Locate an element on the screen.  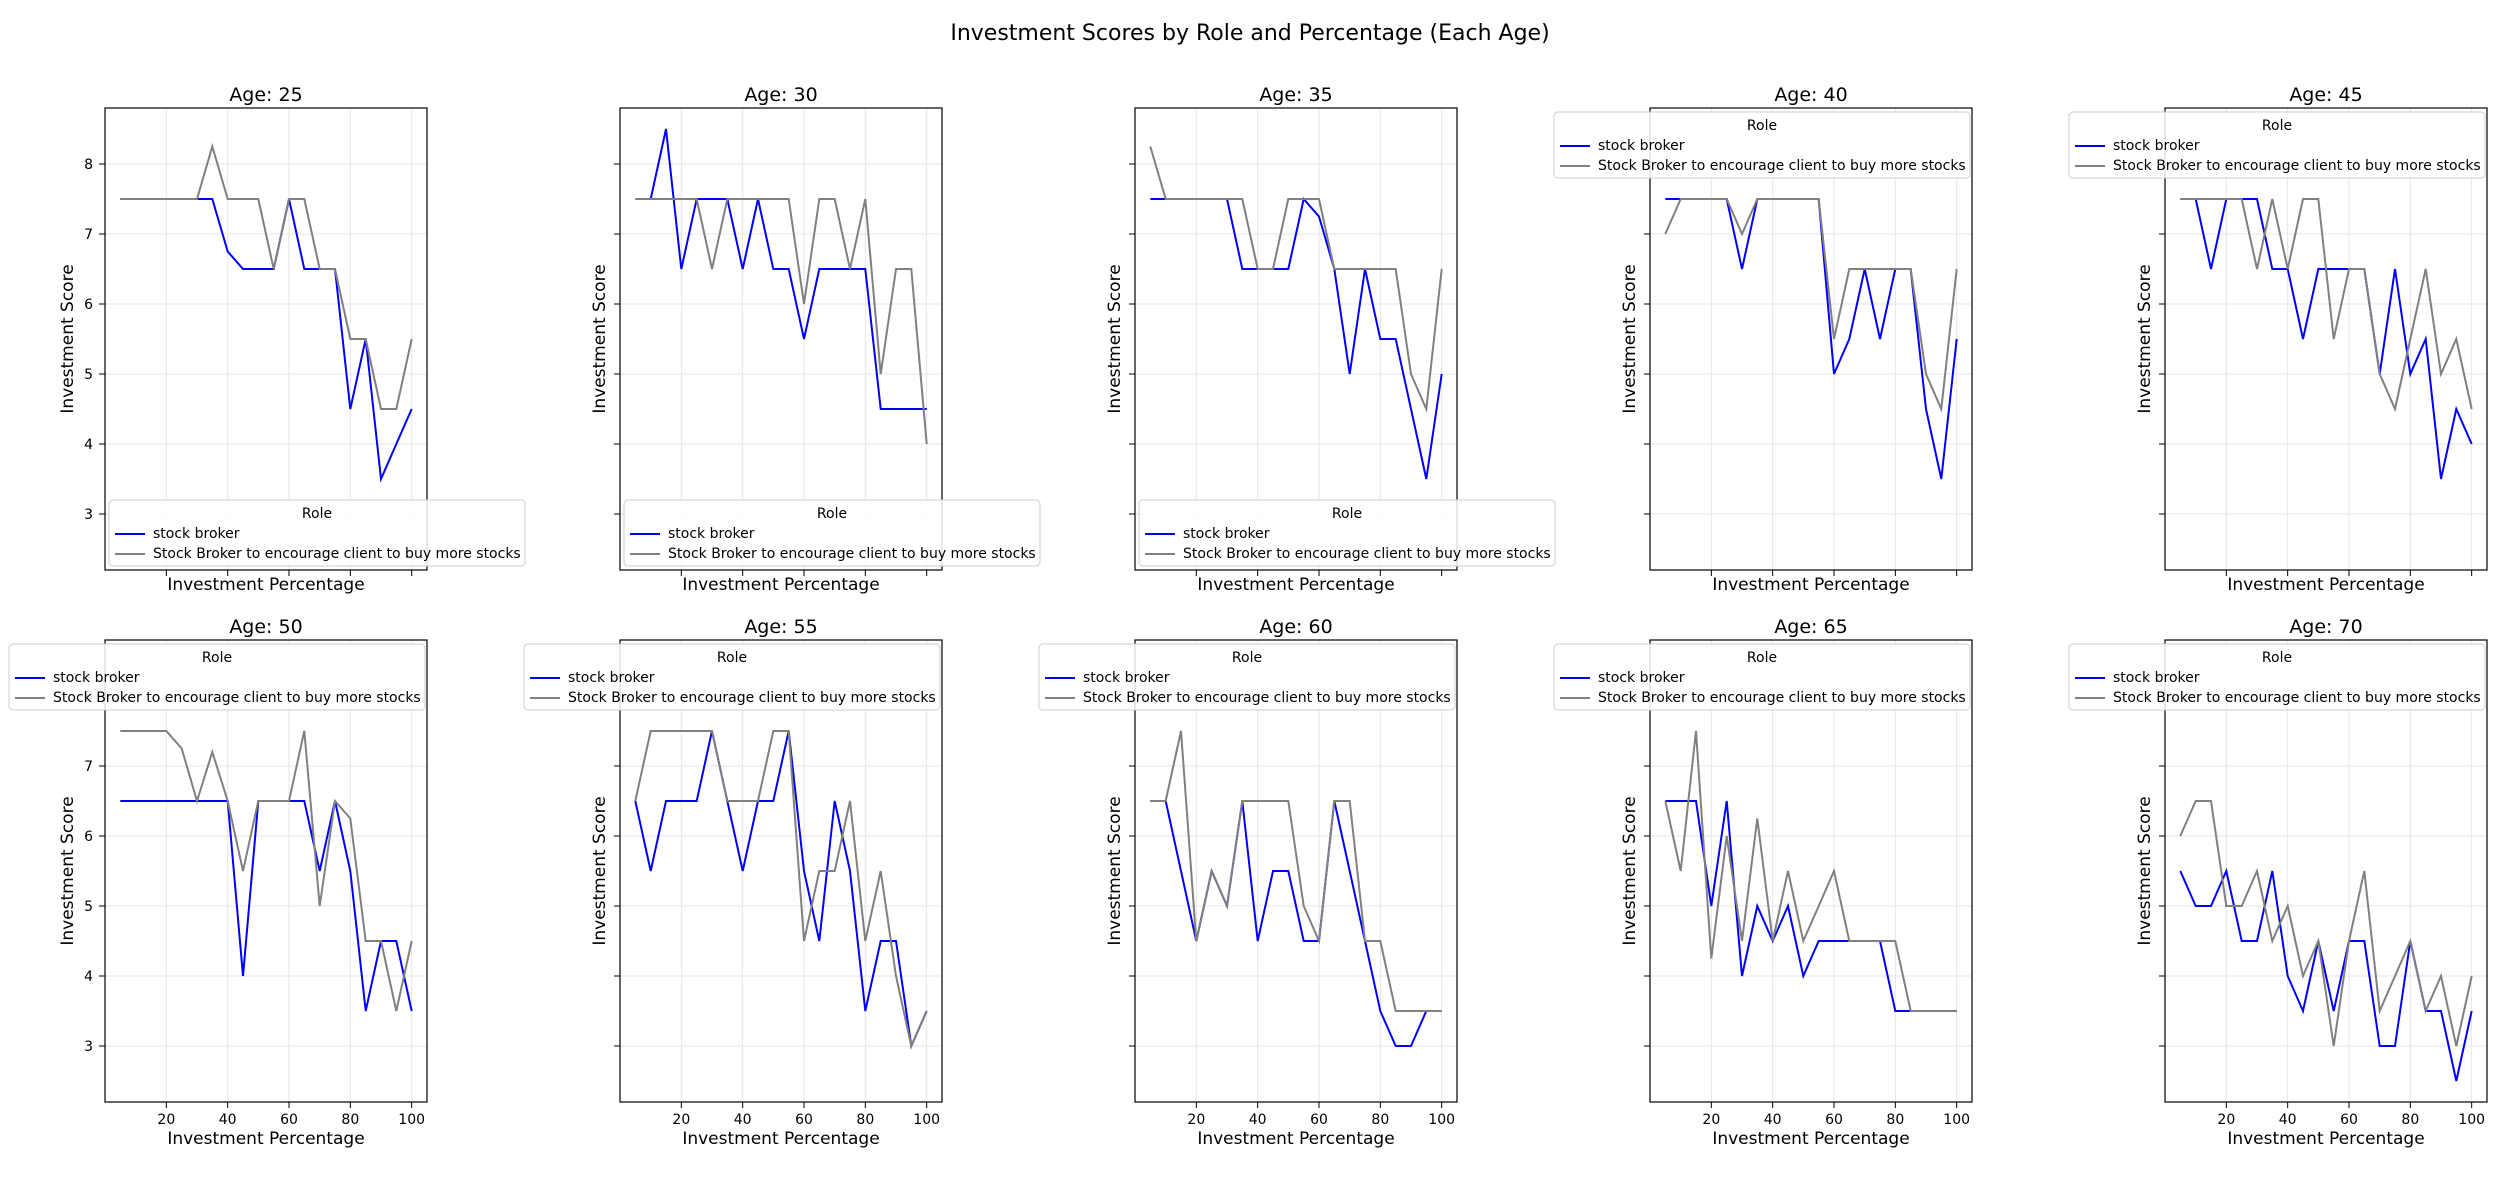
subplot-title: Age: 50 is located at coordinates (265, 627).